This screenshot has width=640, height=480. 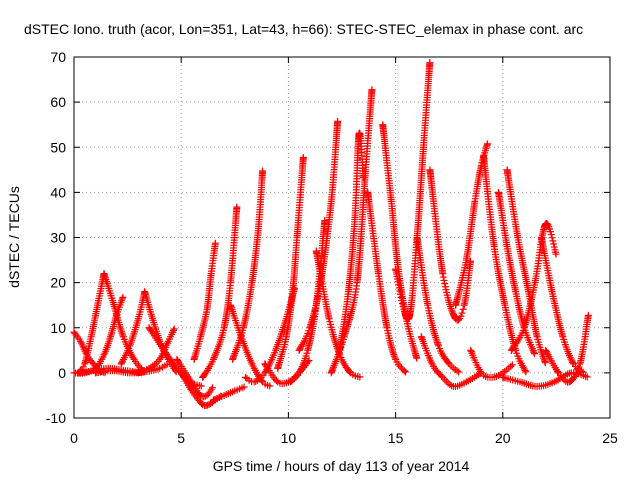 What do you see at coordinates (56, 418) in the screenshot?
I see `y-tick-label: -10` at bounding box center [56, 418].